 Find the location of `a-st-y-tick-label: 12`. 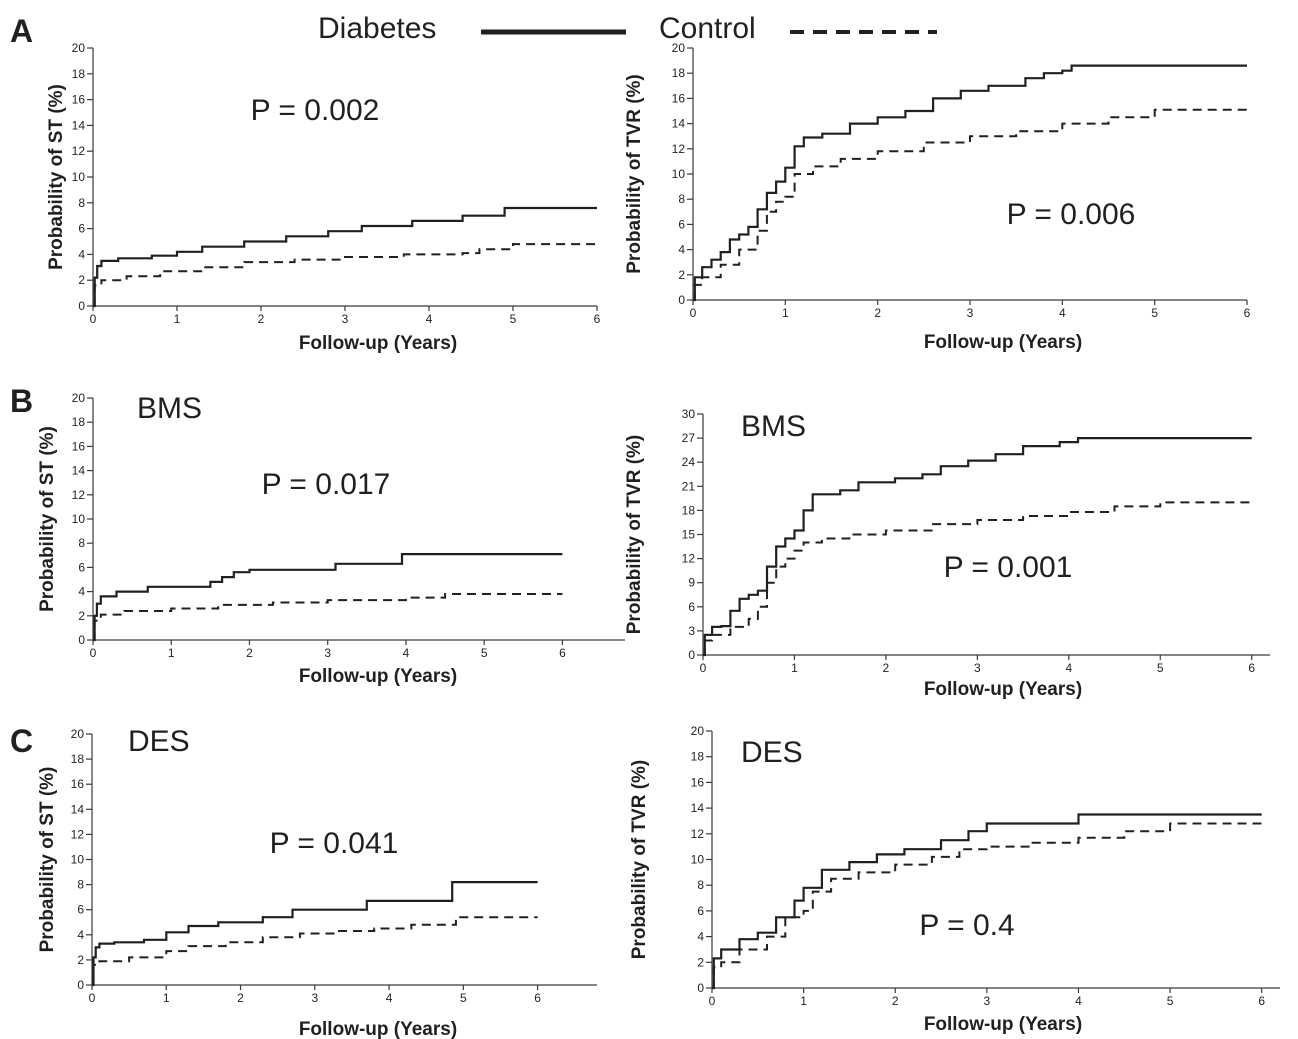

a-st-y-tick-label: 12 is located at coordinates (79, 151).